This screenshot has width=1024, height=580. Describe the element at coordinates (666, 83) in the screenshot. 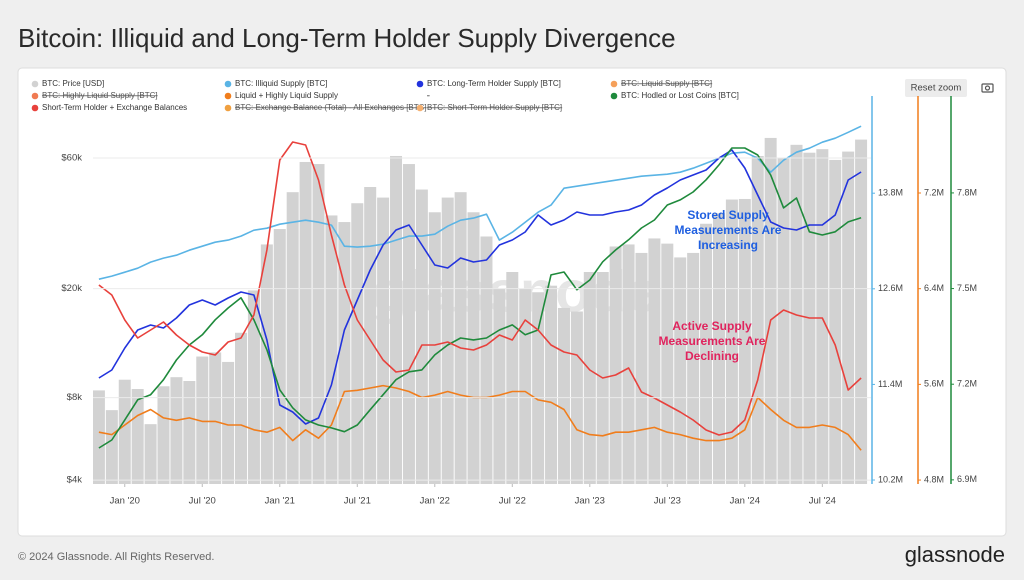

I see `legend-label: BTC: Liquid Supply [BTC]` at that location.